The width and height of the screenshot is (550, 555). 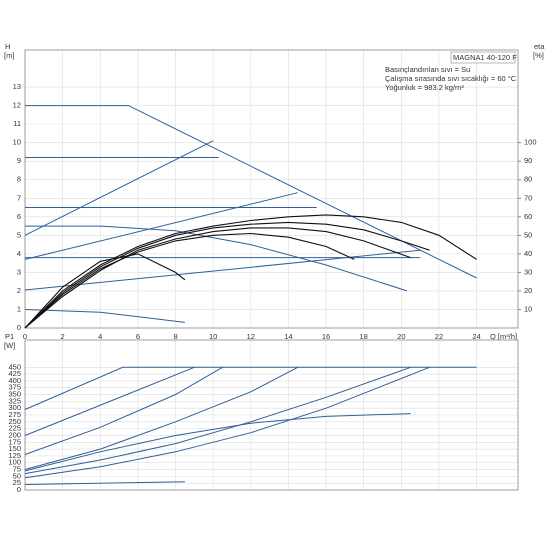 I want to click on y-axis-unit: [m], so click(x=9, y=55).